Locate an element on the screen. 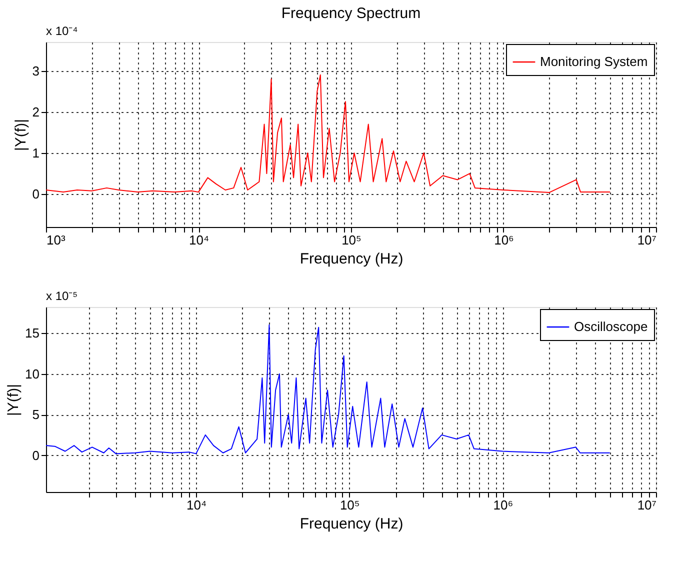 This screenshot has height=586, width=691. text: x 10⁻⁴ is located at coordinates (62, 31).